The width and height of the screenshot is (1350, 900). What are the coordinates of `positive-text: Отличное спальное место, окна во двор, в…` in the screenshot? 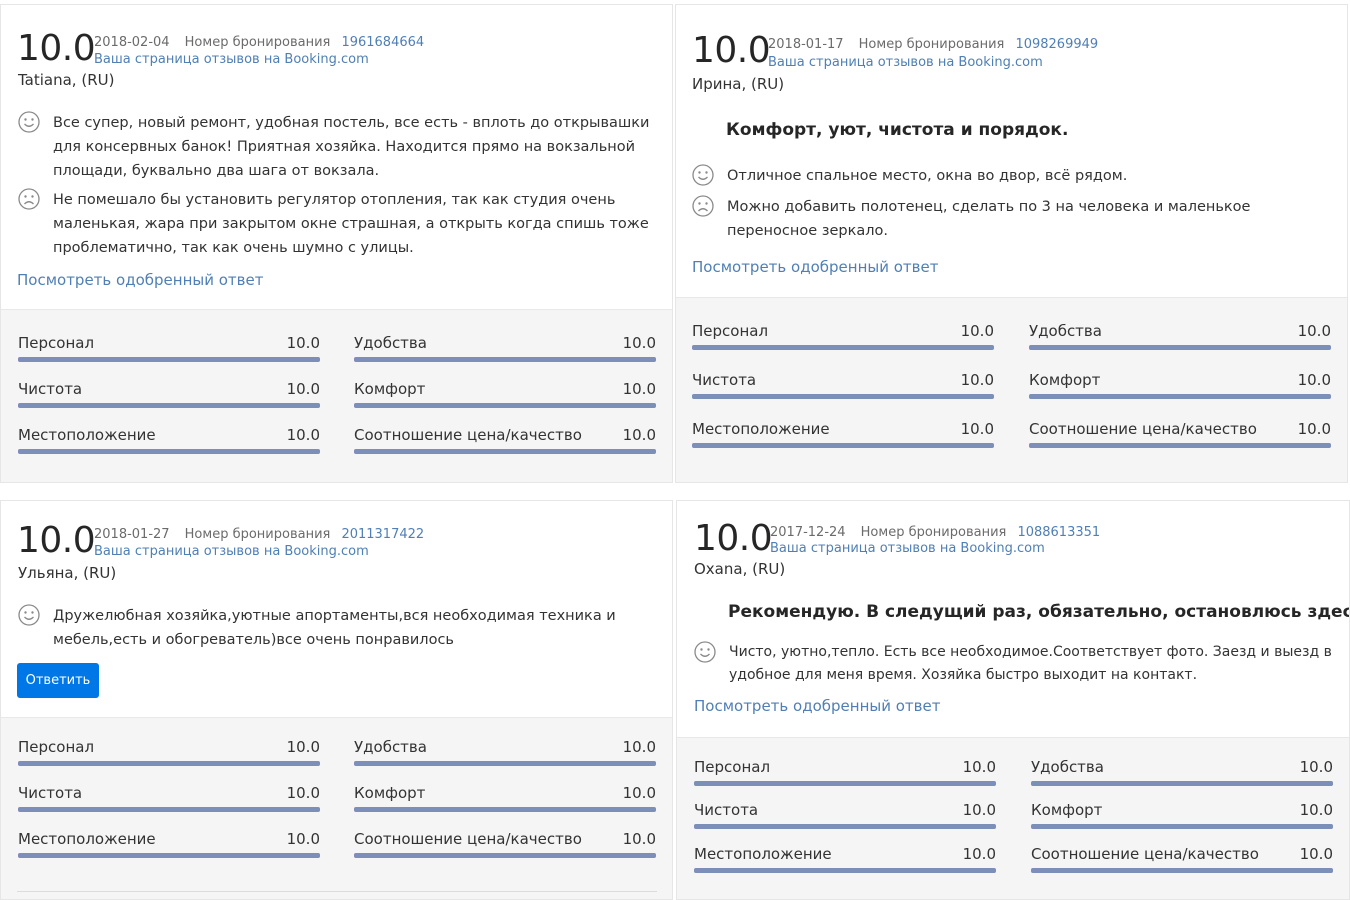 It's located at (927, 176).